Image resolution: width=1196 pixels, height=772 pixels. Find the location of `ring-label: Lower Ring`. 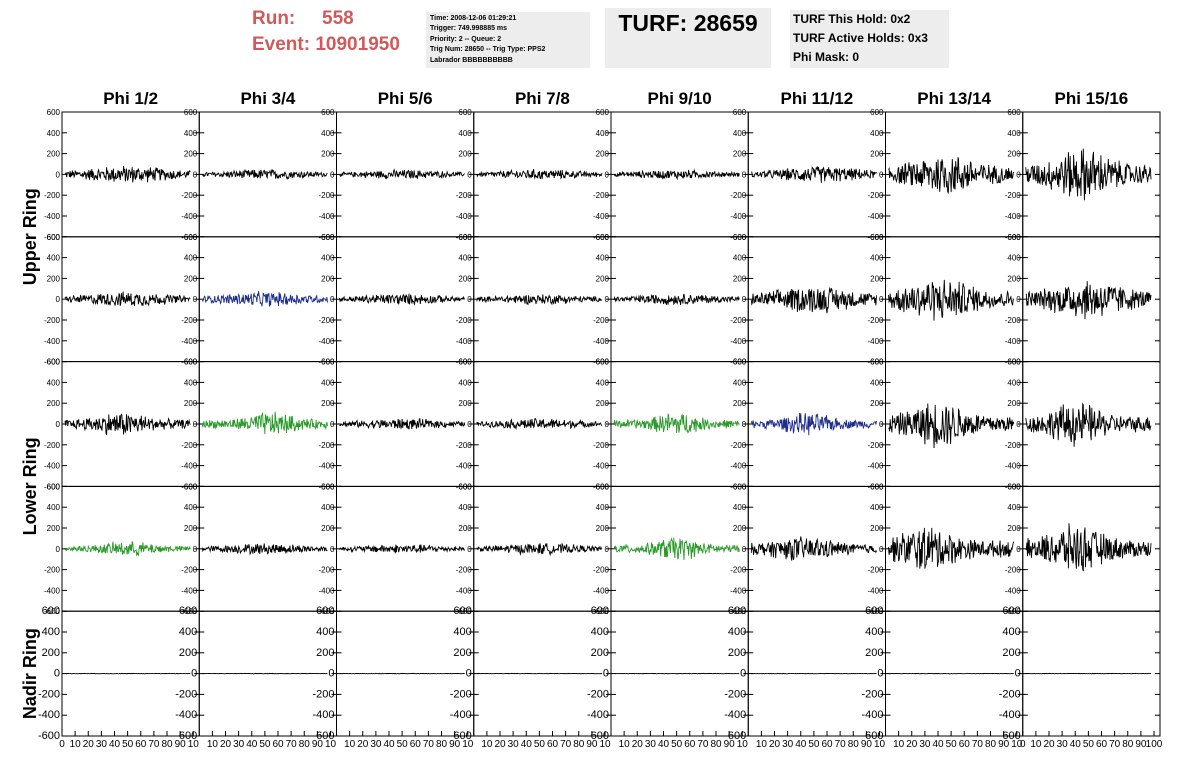

ring-label: Lower Ring is located at coordinates (30, 486).